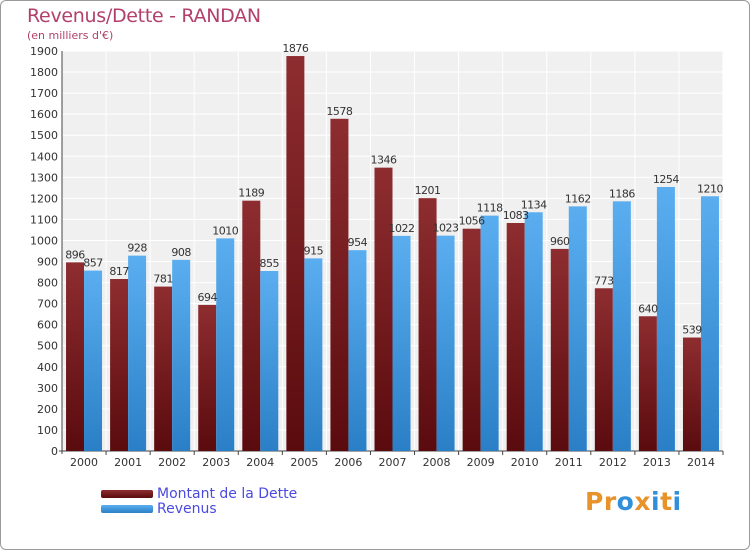 This screenshot has height=550, width=750. Describe the element at coordinates (339, 111) in the screenshot. I see `data-label: 1578` at that location.